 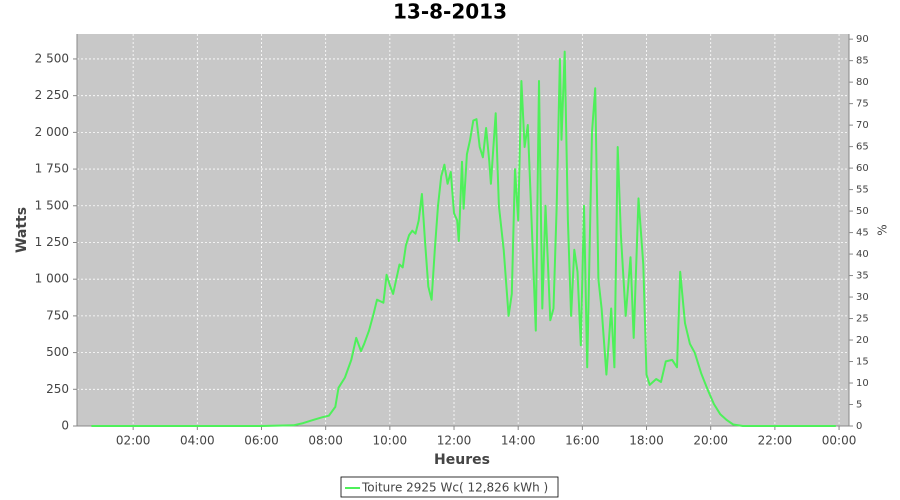 I want to click on y2-tick-label: 55, so click(x=862, y=190).